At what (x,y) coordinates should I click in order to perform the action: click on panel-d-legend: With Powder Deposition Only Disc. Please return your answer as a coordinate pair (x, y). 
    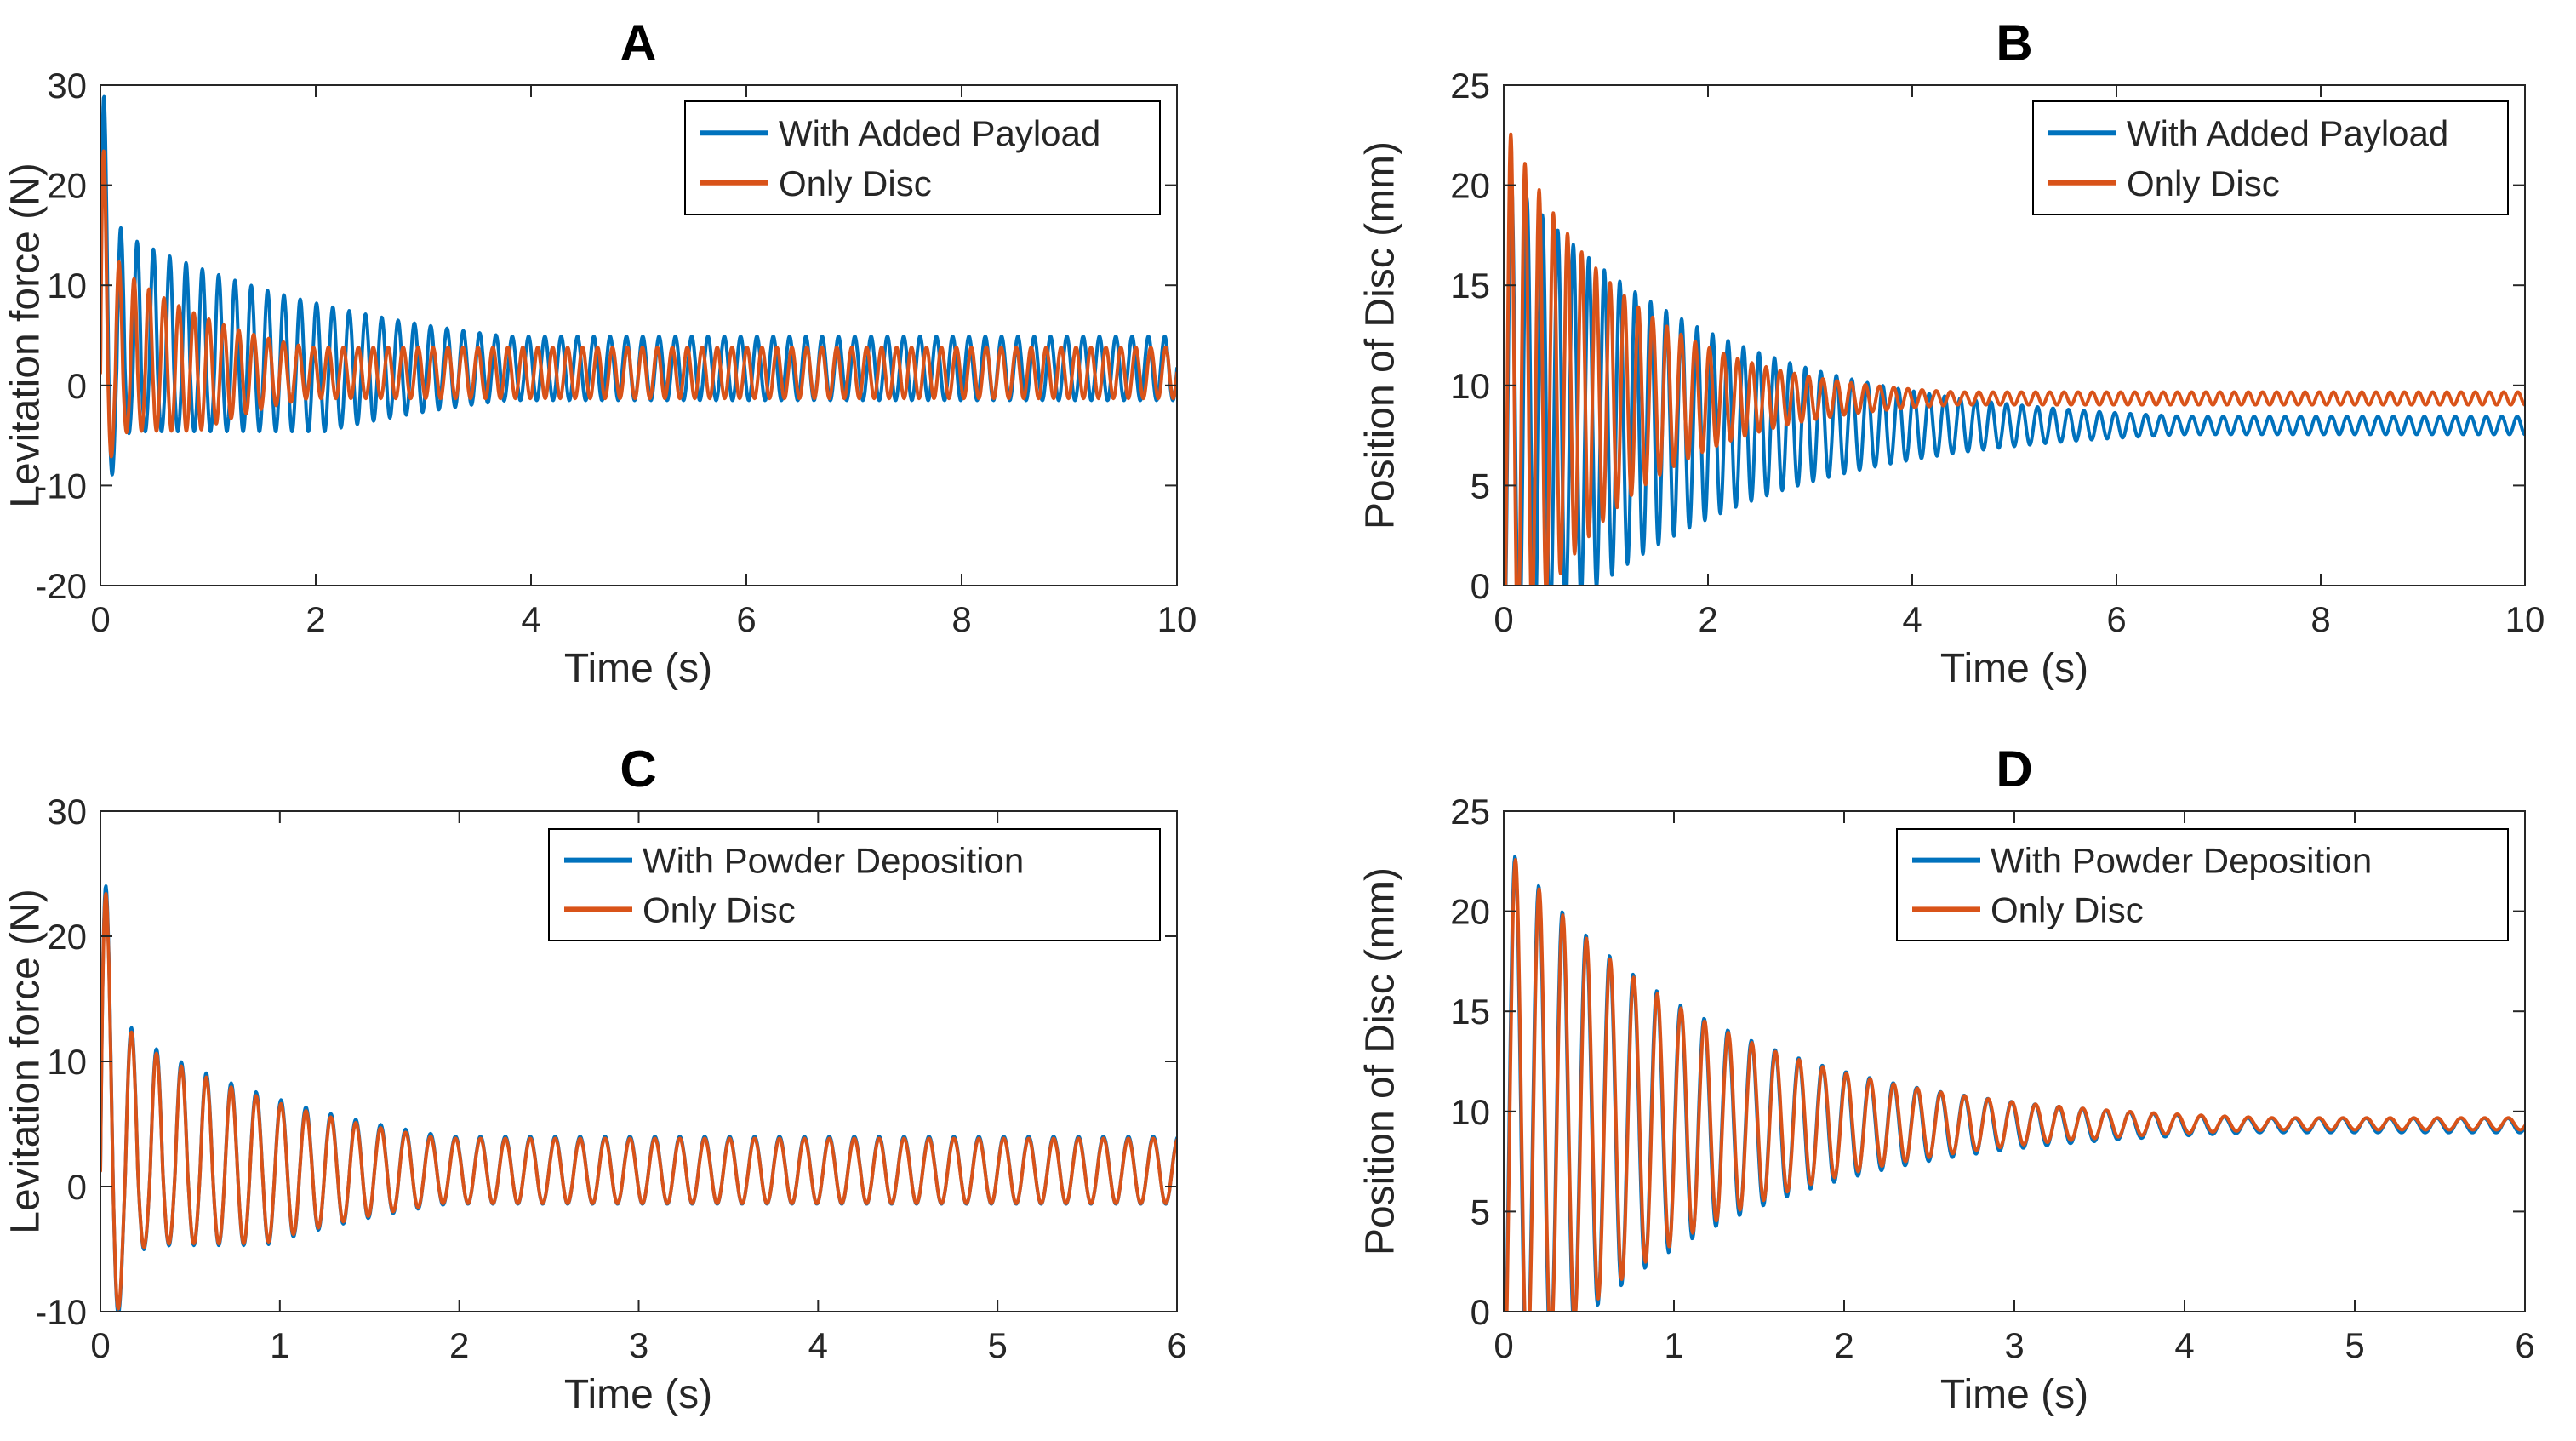
    Looking at the image, I should click on (2202, 884).